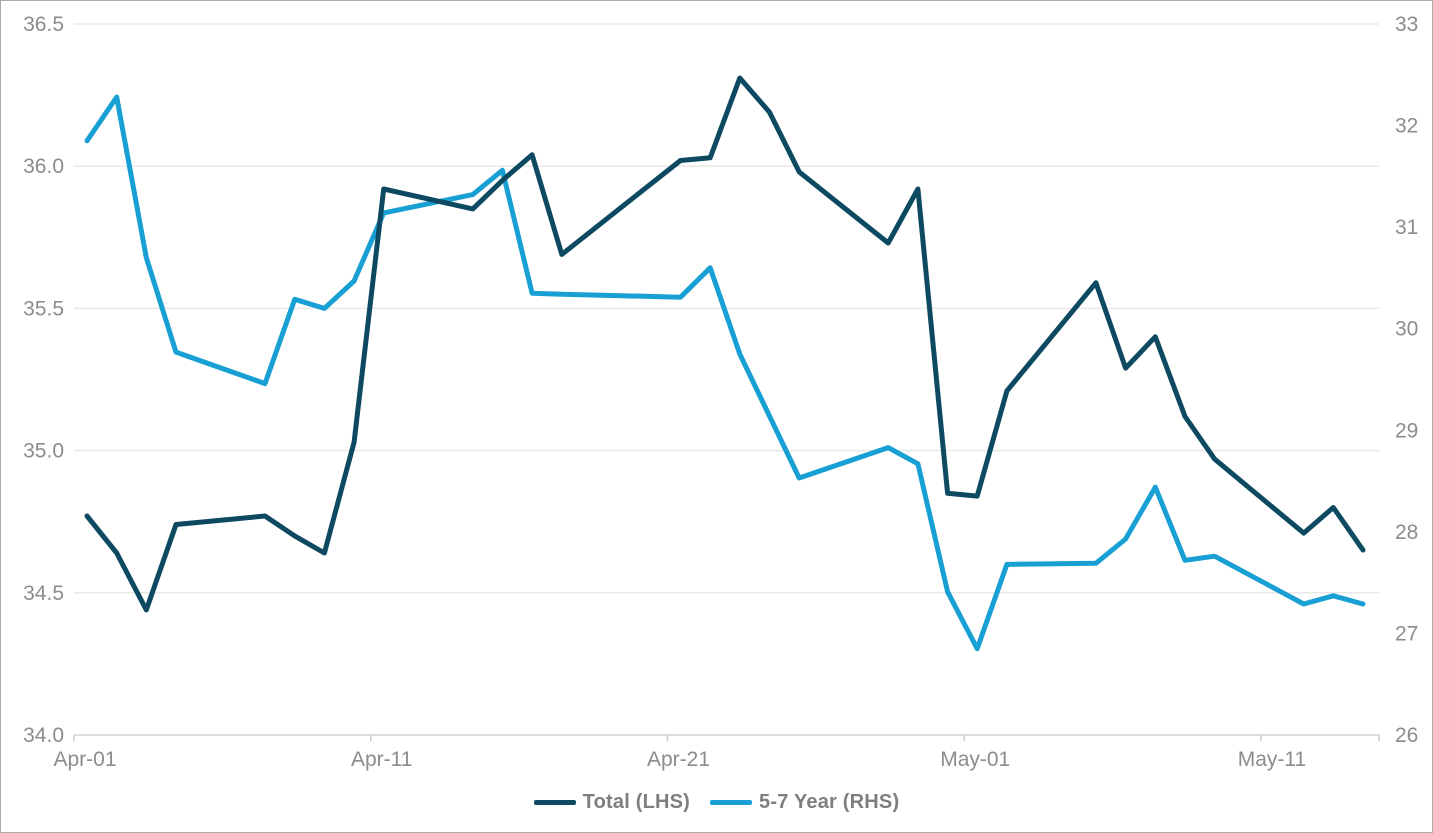 The width and height of the screenshot is (1433, 833). Describe the element at coordinates (1406, 24) in the screenshot. I see `y-axis-label-right: 33` at that location.